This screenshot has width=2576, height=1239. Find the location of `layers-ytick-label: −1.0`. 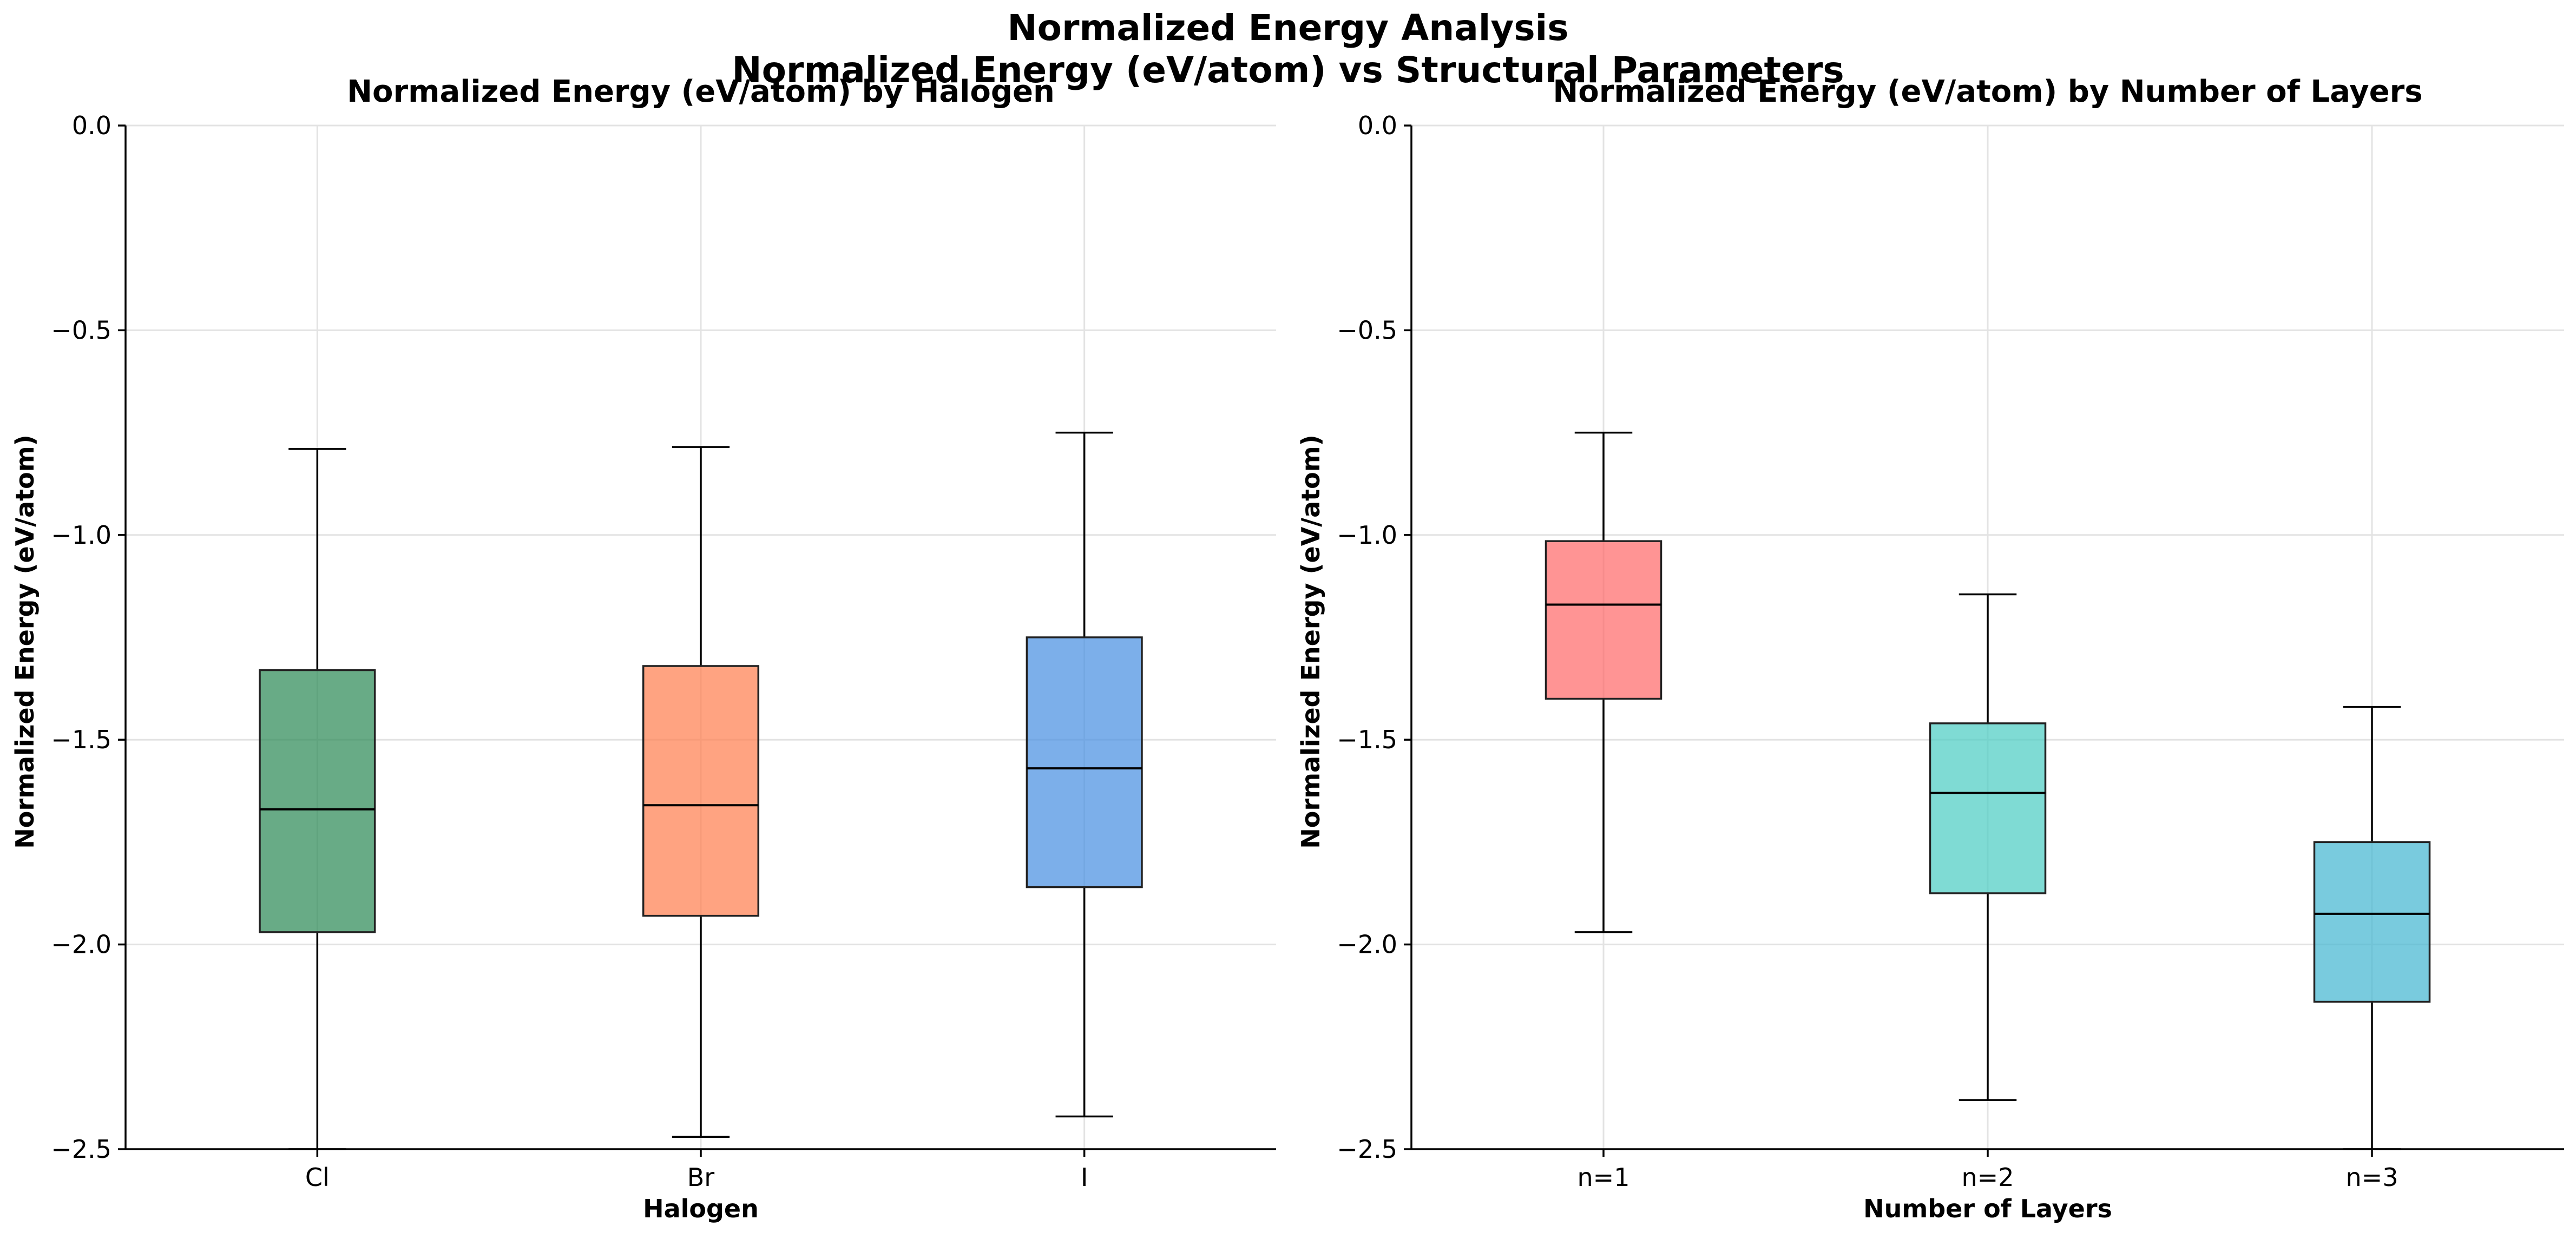

layers-ytick-label: −1.0 is located at coordinates (1367, 535).